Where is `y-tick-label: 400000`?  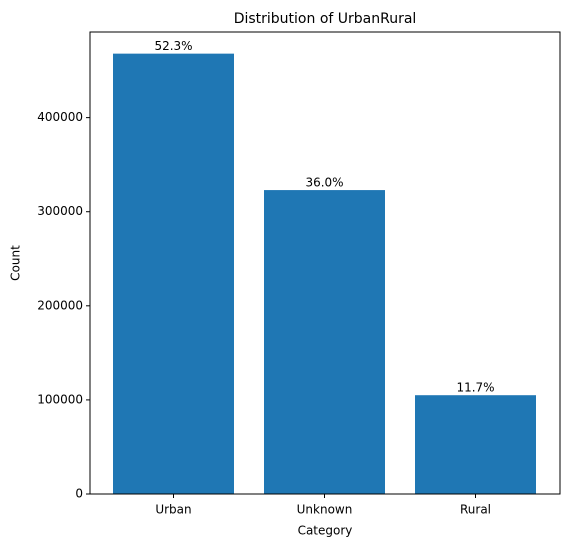
y-tick-label: 400000 is located at coordinates (60, 117).